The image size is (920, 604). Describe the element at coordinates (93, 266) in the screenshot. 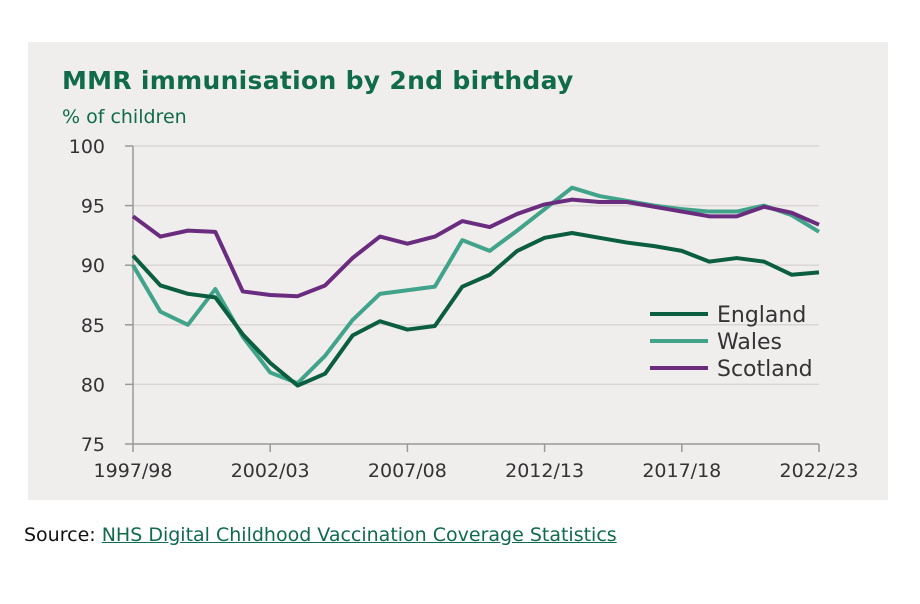

I see `y-tick-label: 90` at that location.